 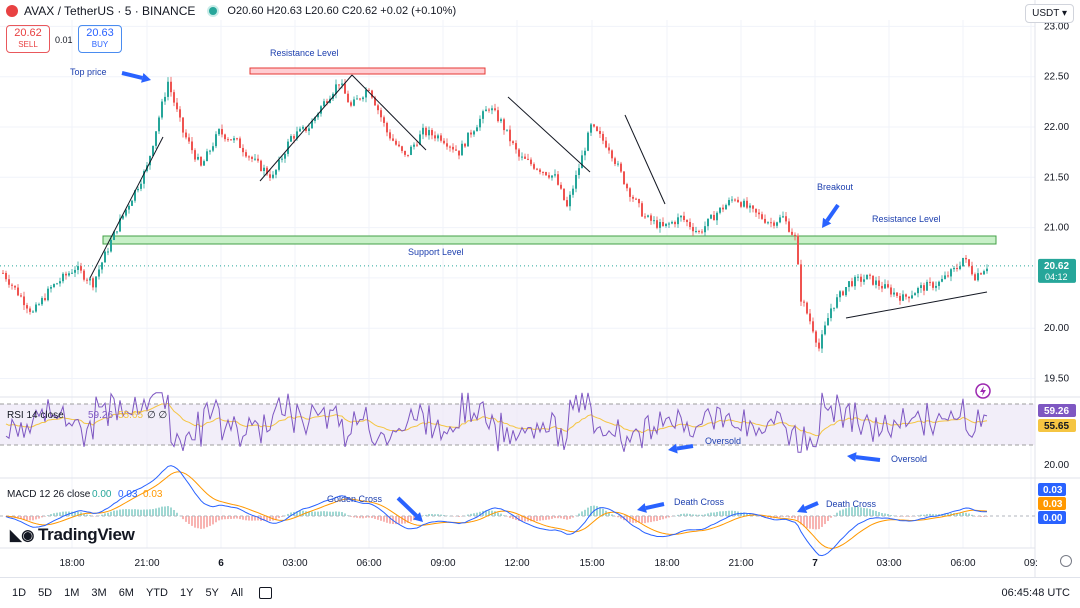 I want to click on price-tick-label: 21.50, so click(x=1056, y=177).